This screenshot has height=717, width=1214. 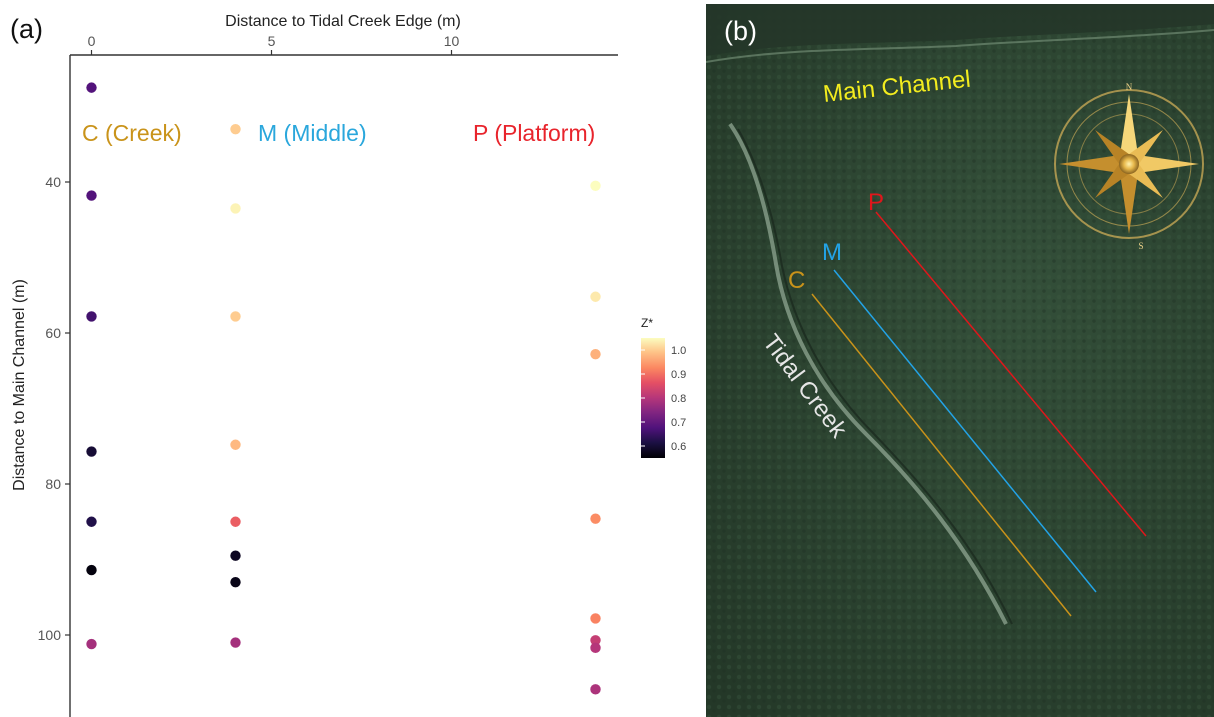 What do you see at coordinates (678, 423) in the screenshot?
I see `colorbar-tick-label: 0.7` at bounding box center [678, 423].